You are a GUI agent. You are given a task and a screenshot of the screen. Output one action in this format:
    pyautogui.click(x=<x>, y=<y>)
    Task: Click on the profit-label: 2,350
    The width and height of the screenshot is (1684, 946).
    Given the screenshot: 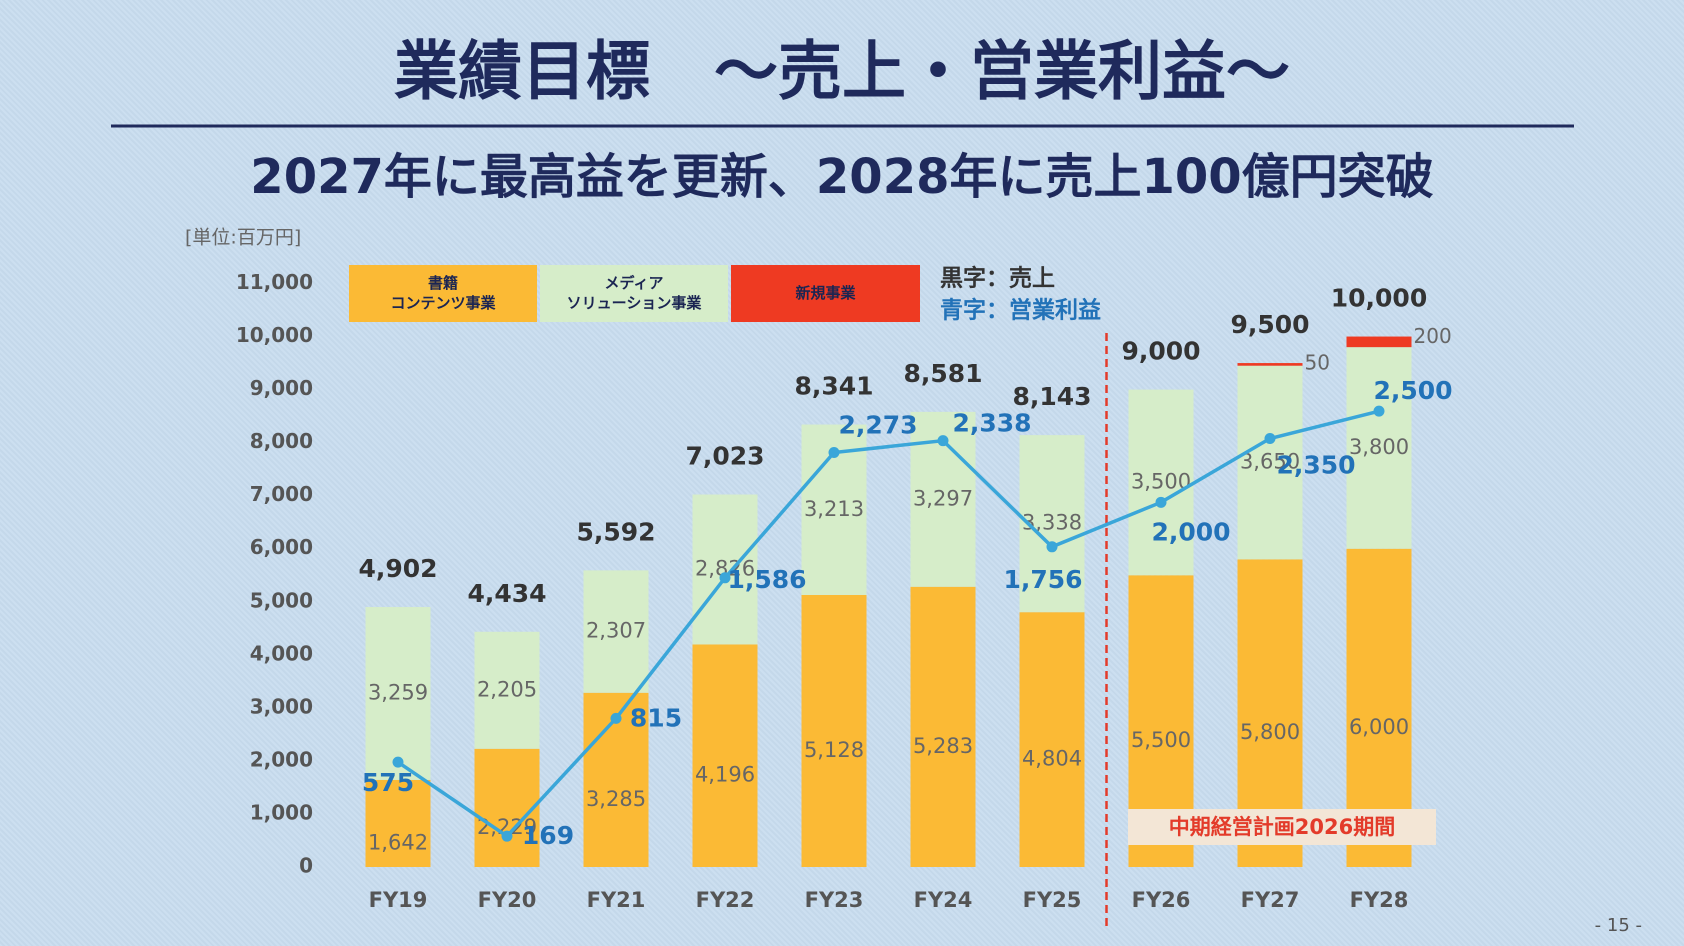 What is the action you would take?
    pyautogui.click(x=1315, y=464)
    